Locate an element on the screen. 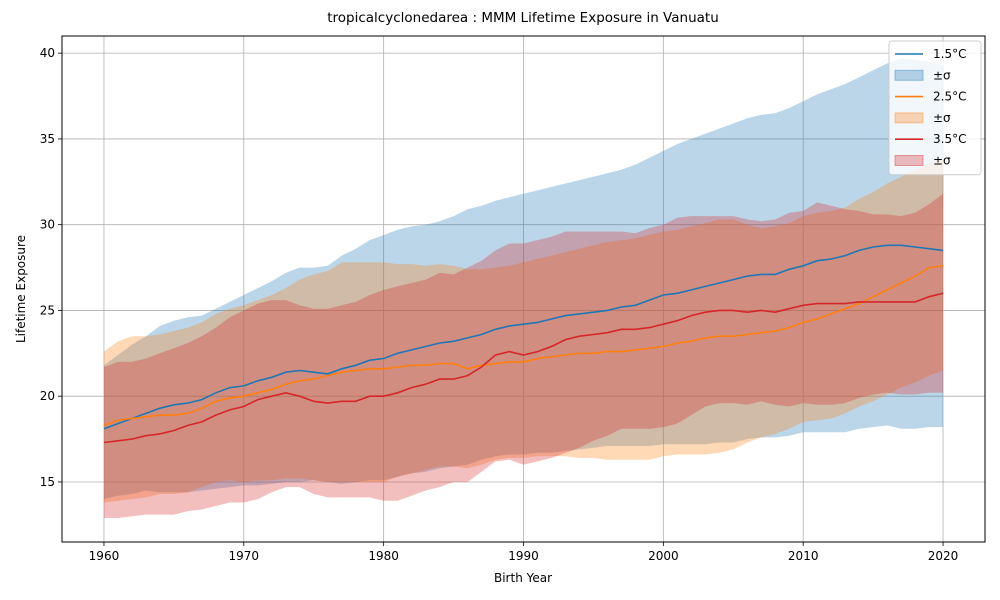 Image resolution: width=1000 pixels, height=600 pixels. y-tick-label: 40 is located at coordinates (47, 53).